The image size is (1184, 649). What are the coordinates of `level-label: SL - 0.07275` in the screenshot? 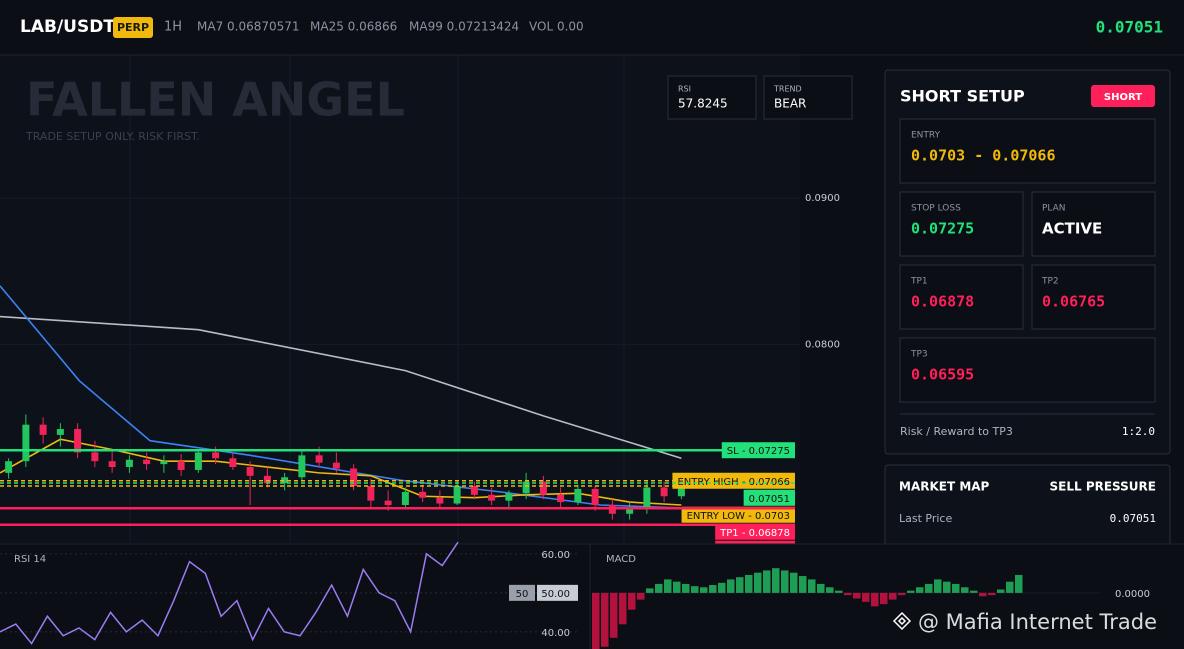 It's located at (758, 451).